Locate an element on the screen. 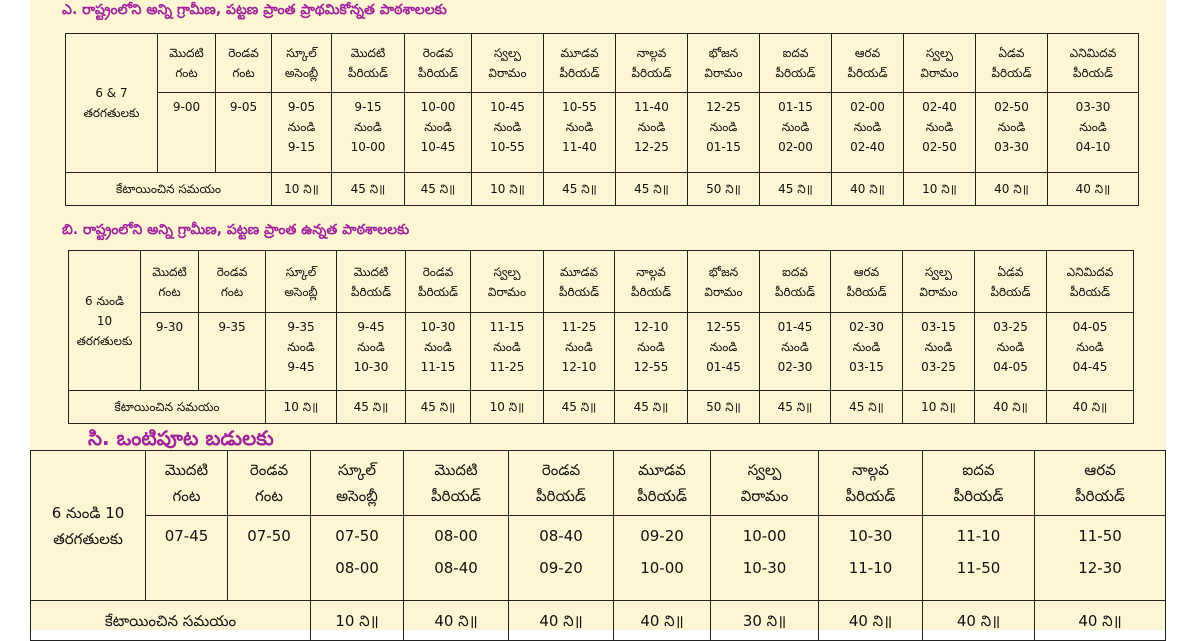 The height and width of the screenshot is (641, 1200). time-cell-line: 9-35 is located at coordinates (301, 327).